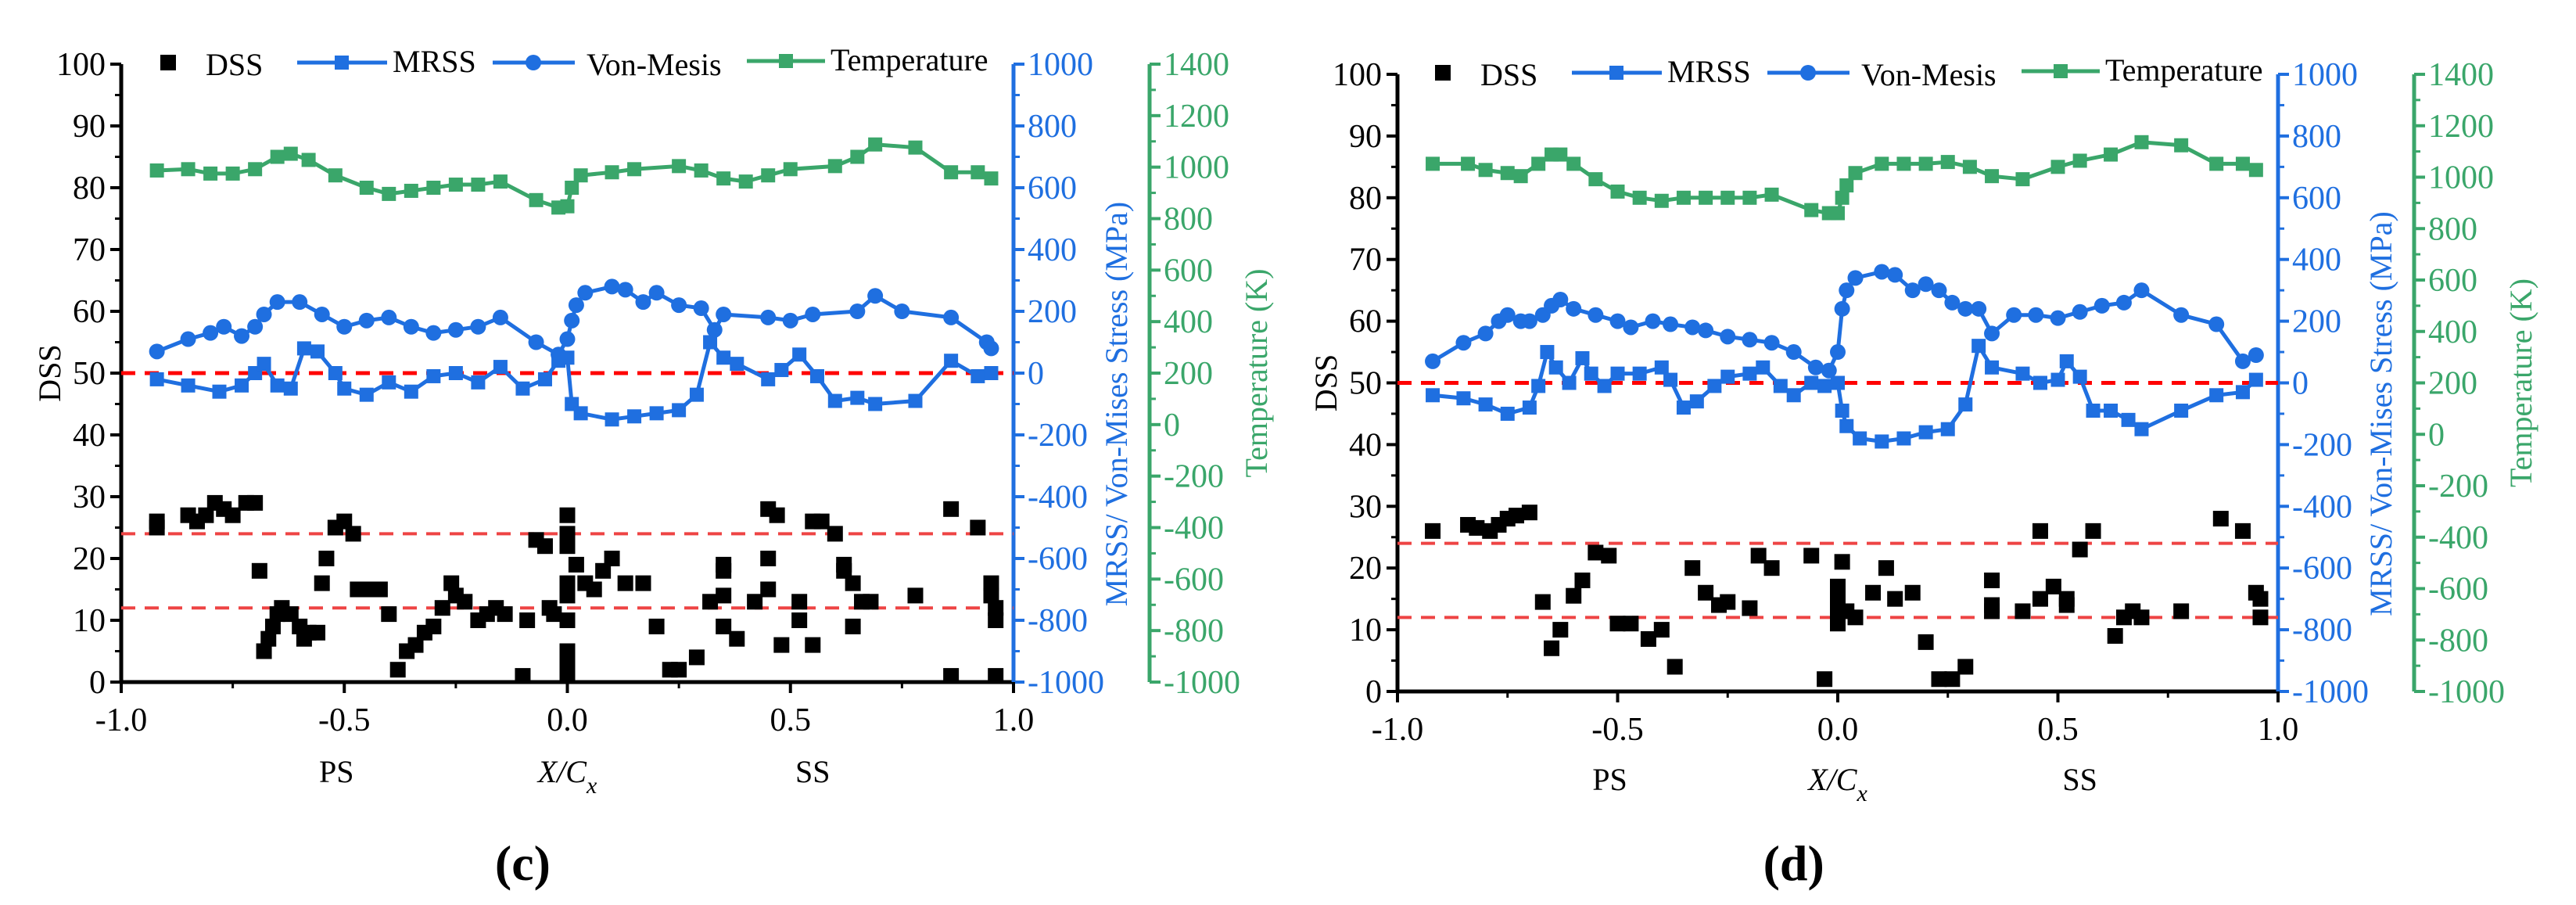 This screenshot has width=2576, height=905. I want to click on x-tick-label: 0.5, so click(2058, 730).